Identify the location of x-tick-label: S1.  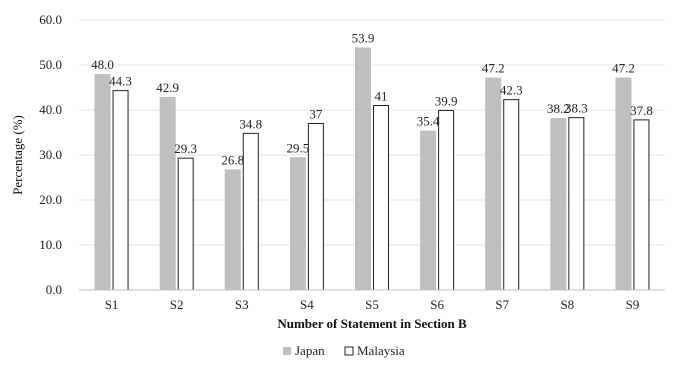
(112, 304).